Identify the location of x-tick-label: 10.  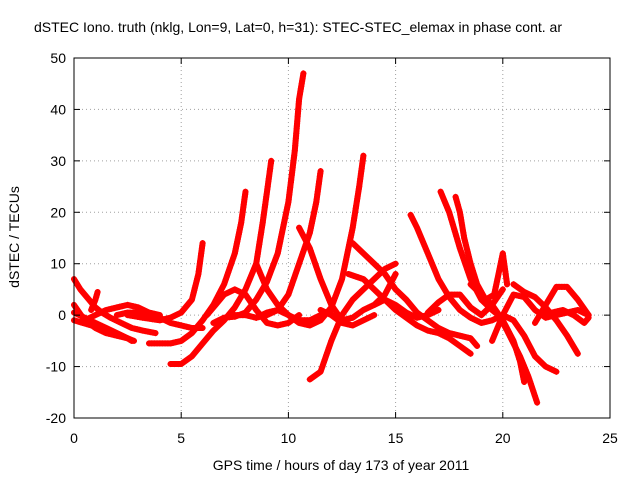
(289, 438).